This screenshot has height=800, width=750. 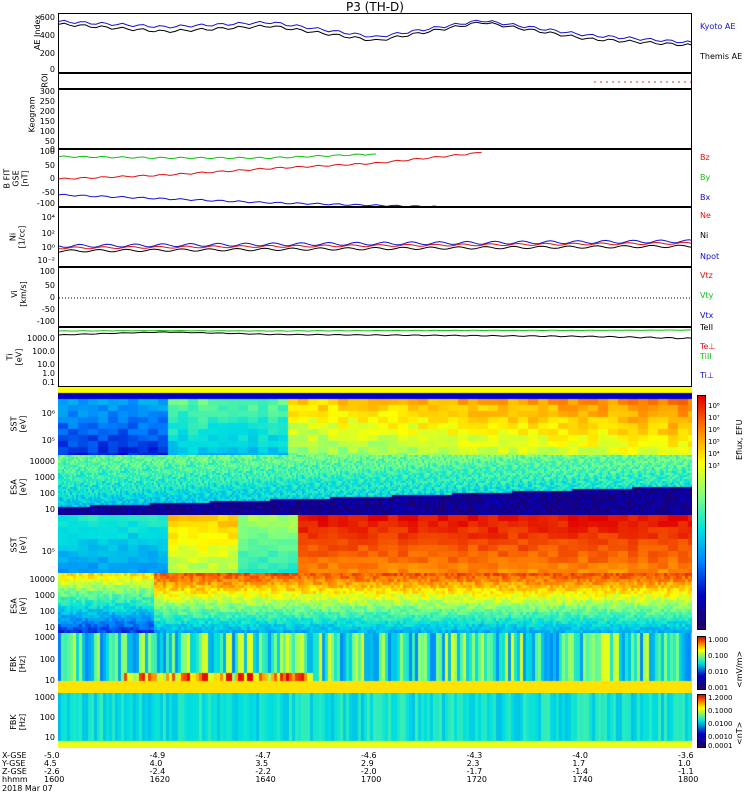 What do you see at coordinates (49, 509) in the screenshot?
I see `esa-ion-tick: 10` at bounding box center [49, 509].